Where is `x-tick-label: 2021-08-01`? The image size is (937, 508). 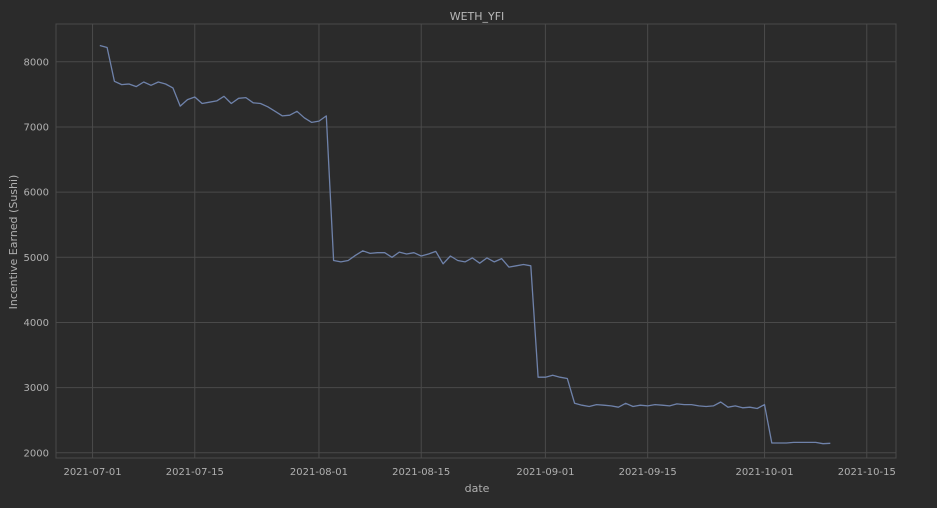
x-tick-label: 2021-08-01 is located at coordinates (319, 472).